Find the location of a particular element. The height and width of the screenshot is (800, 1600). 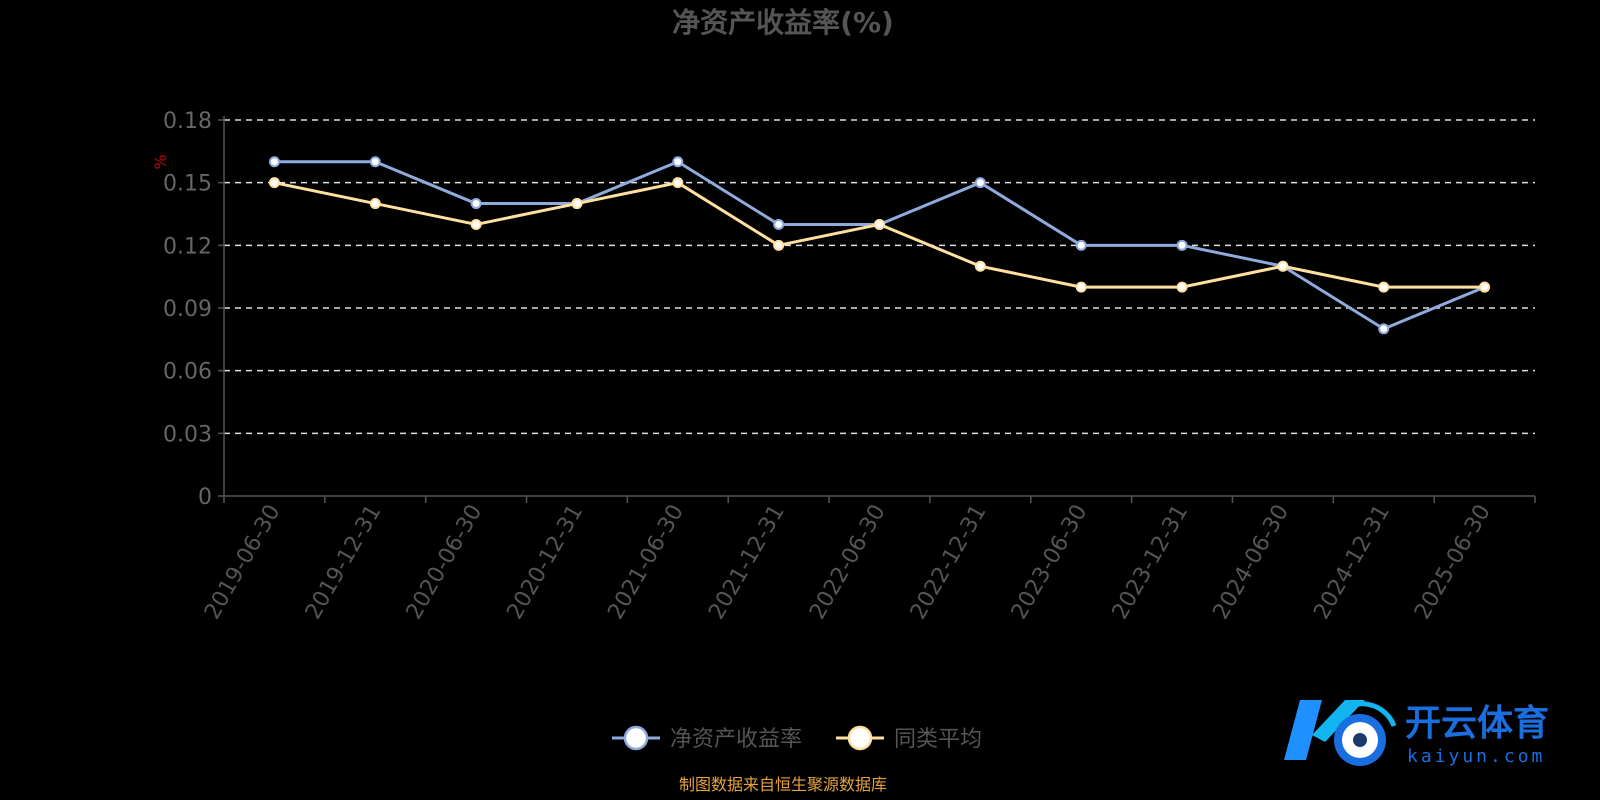

y-tick-labels: 0 0.03 0.06 0.09 0.12 0.15 0.18 is located at coordinates (193, 309).